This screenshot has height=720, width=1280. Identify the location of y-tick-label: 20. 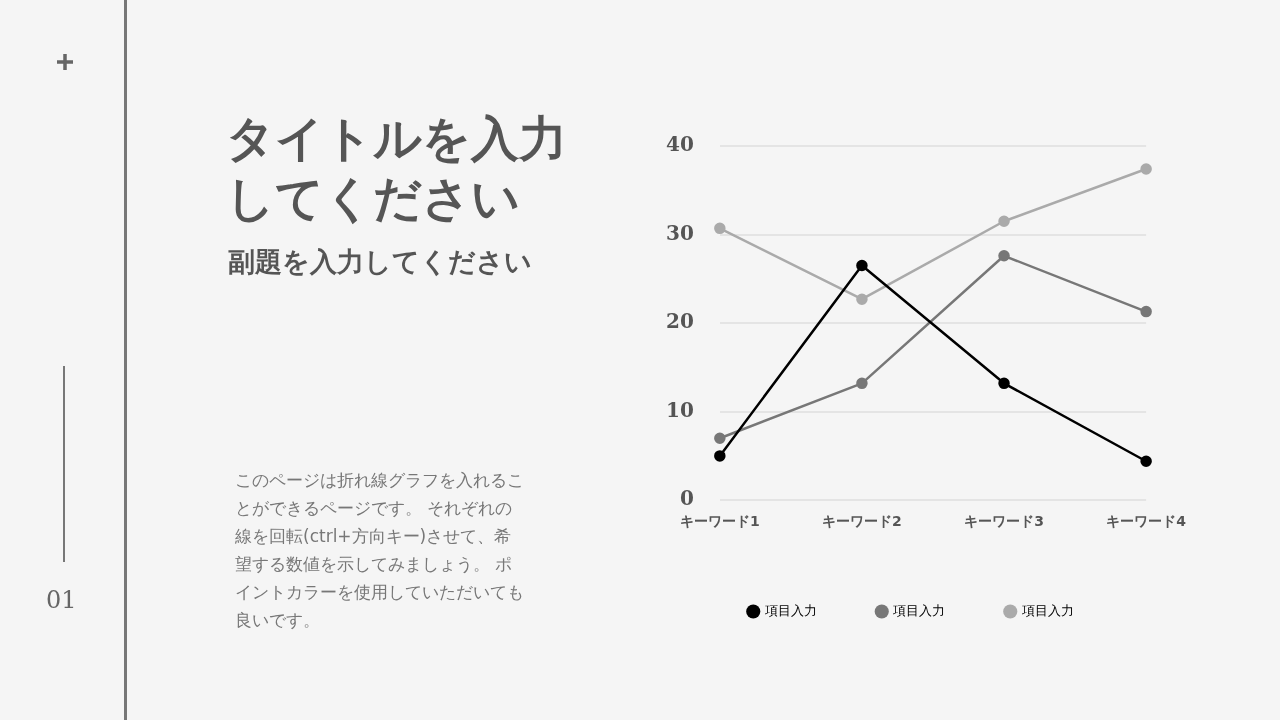
(679, 321).